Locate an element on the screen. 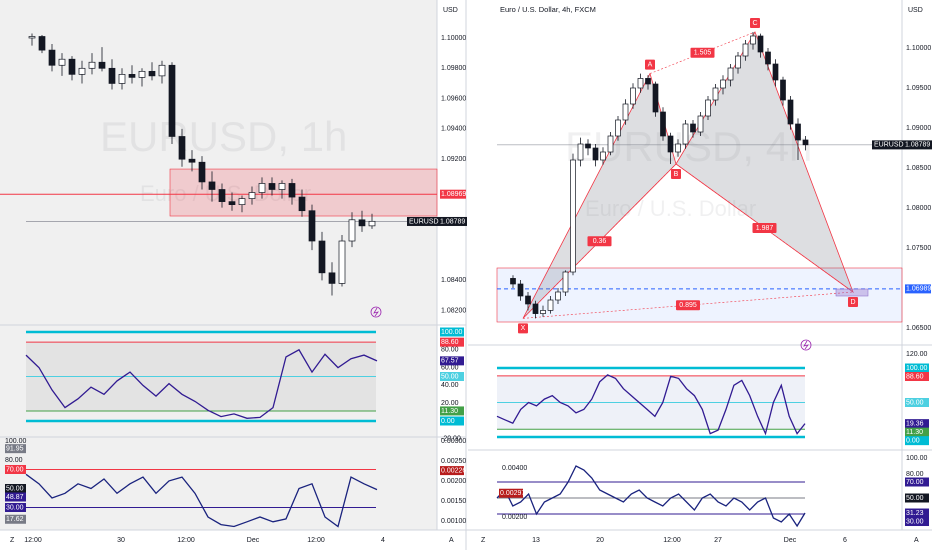  time-label: 12:00 is located at coordinates (33, 540).